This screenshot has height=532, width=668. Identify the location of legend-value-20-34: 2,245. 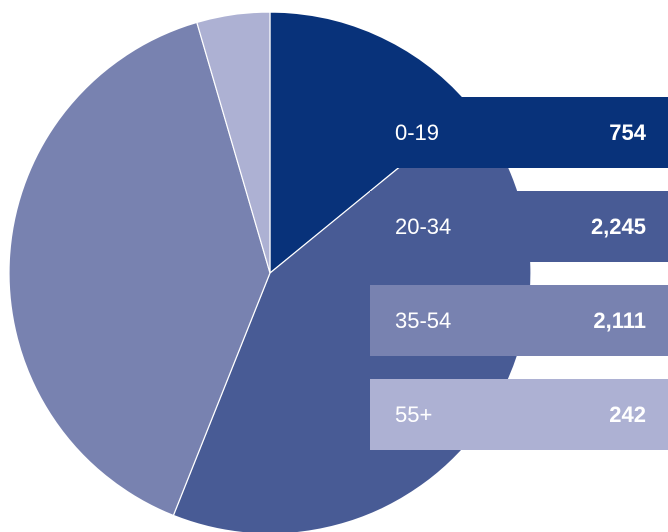
(618, 226).